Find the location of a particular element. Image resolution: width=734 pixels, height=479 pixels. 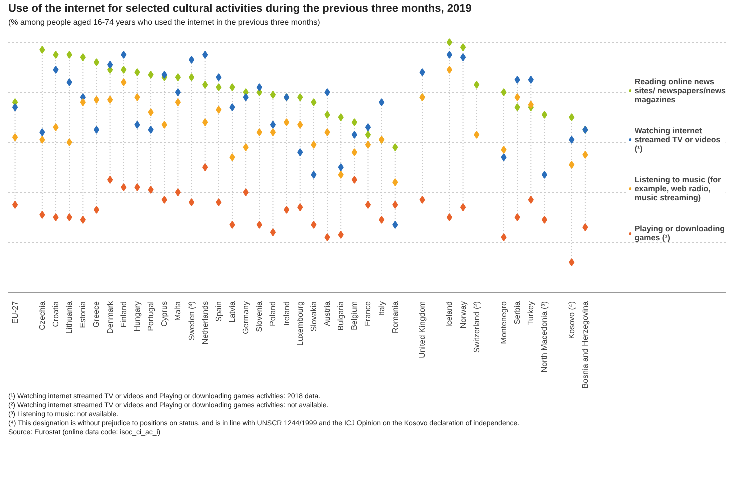

x-tick-label: Romania is located at coordinates (395, 317).